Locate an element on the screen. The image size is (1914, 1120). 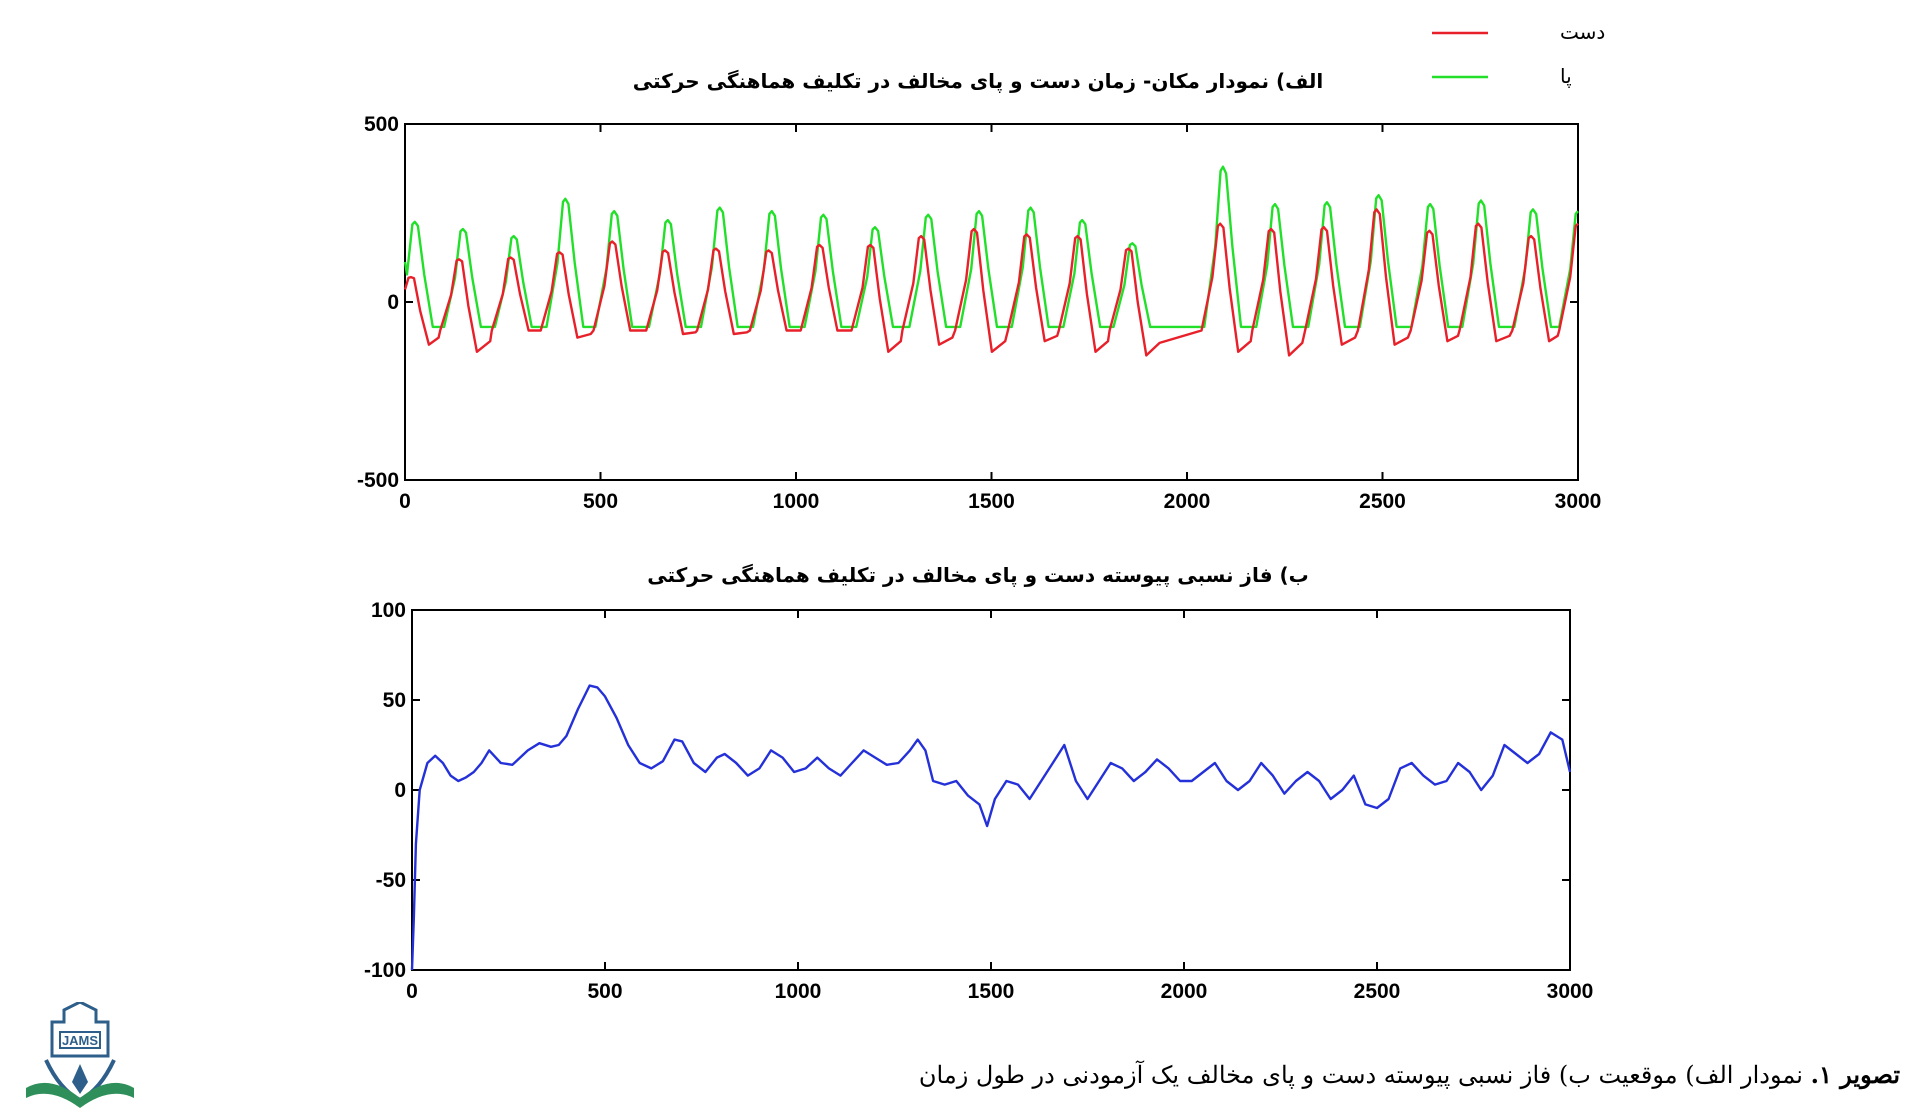
top-x-tick-label: 3000 is located at coordinates (1578, 501).